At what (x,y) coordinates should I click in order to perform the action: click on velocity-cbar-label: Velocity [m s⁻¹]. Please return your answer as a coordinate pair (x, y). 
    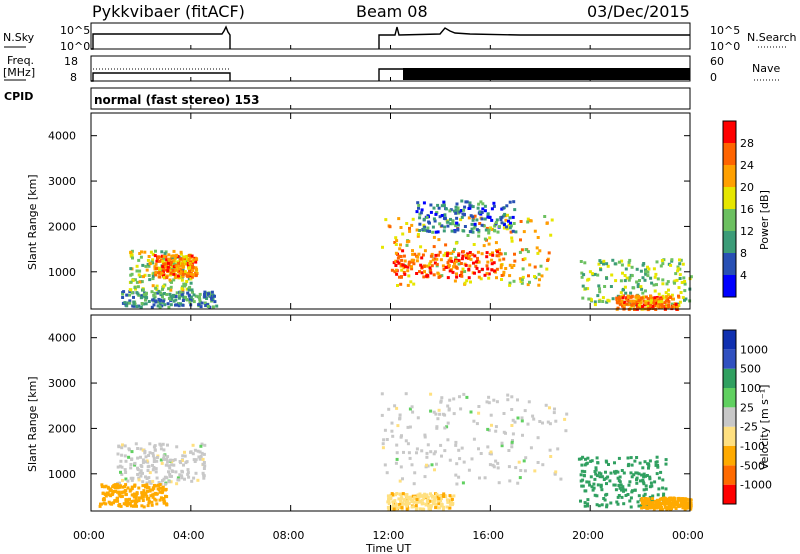
    Looking at the image, I should click on (764, 427).